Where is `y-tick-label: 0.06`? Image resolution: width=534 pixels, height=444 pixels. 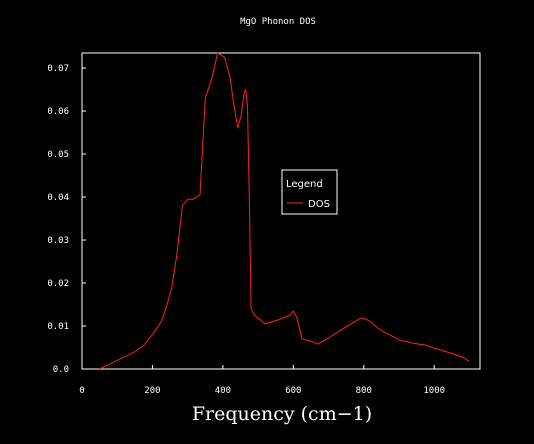
y-tick-label: 0.06 is located at coordinates (58, 112).